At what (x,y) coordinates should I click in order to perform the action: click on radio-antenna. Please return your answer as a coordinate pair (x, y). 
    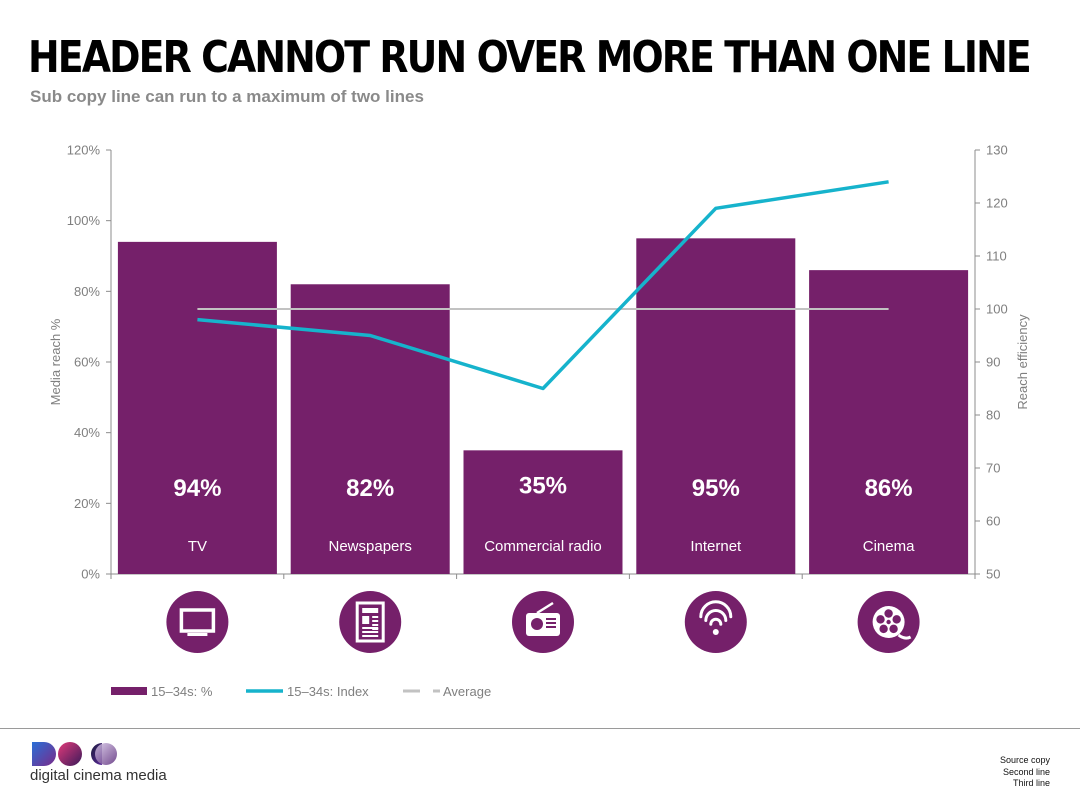
    Looking at the image, I should click on (545, 608).